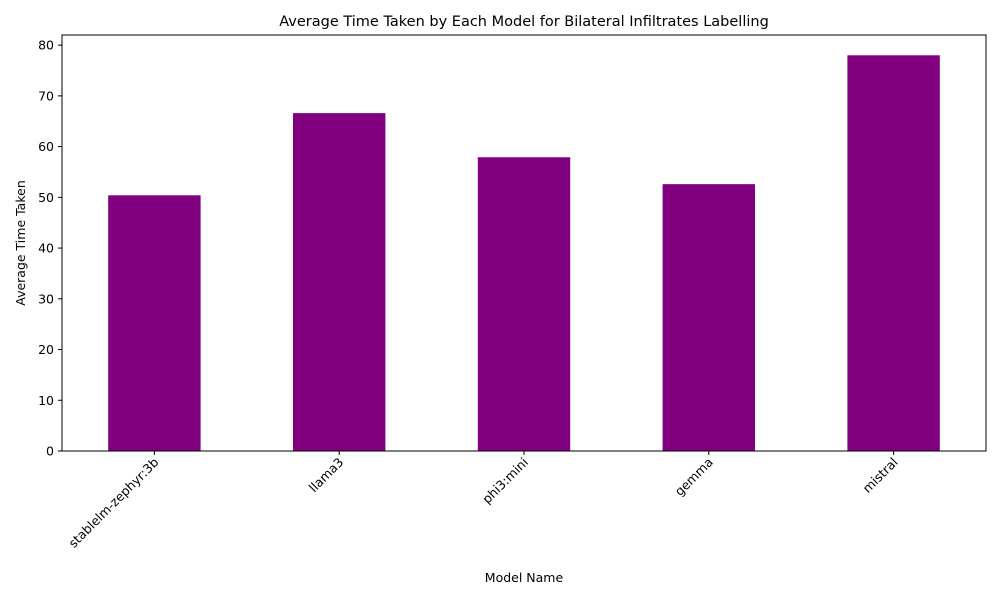 This screenshot has height=604, width=1000. What do you see at coordinates (46, 45) in the screenshot?
I see `y-tick-label-8: 80` at bounding box center [46, 45].